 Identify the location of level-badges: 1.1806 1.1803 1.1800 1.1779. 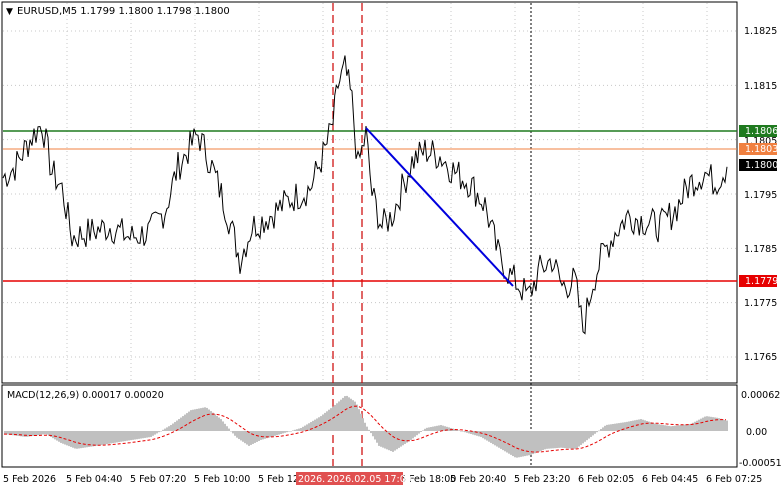
(758, 206).